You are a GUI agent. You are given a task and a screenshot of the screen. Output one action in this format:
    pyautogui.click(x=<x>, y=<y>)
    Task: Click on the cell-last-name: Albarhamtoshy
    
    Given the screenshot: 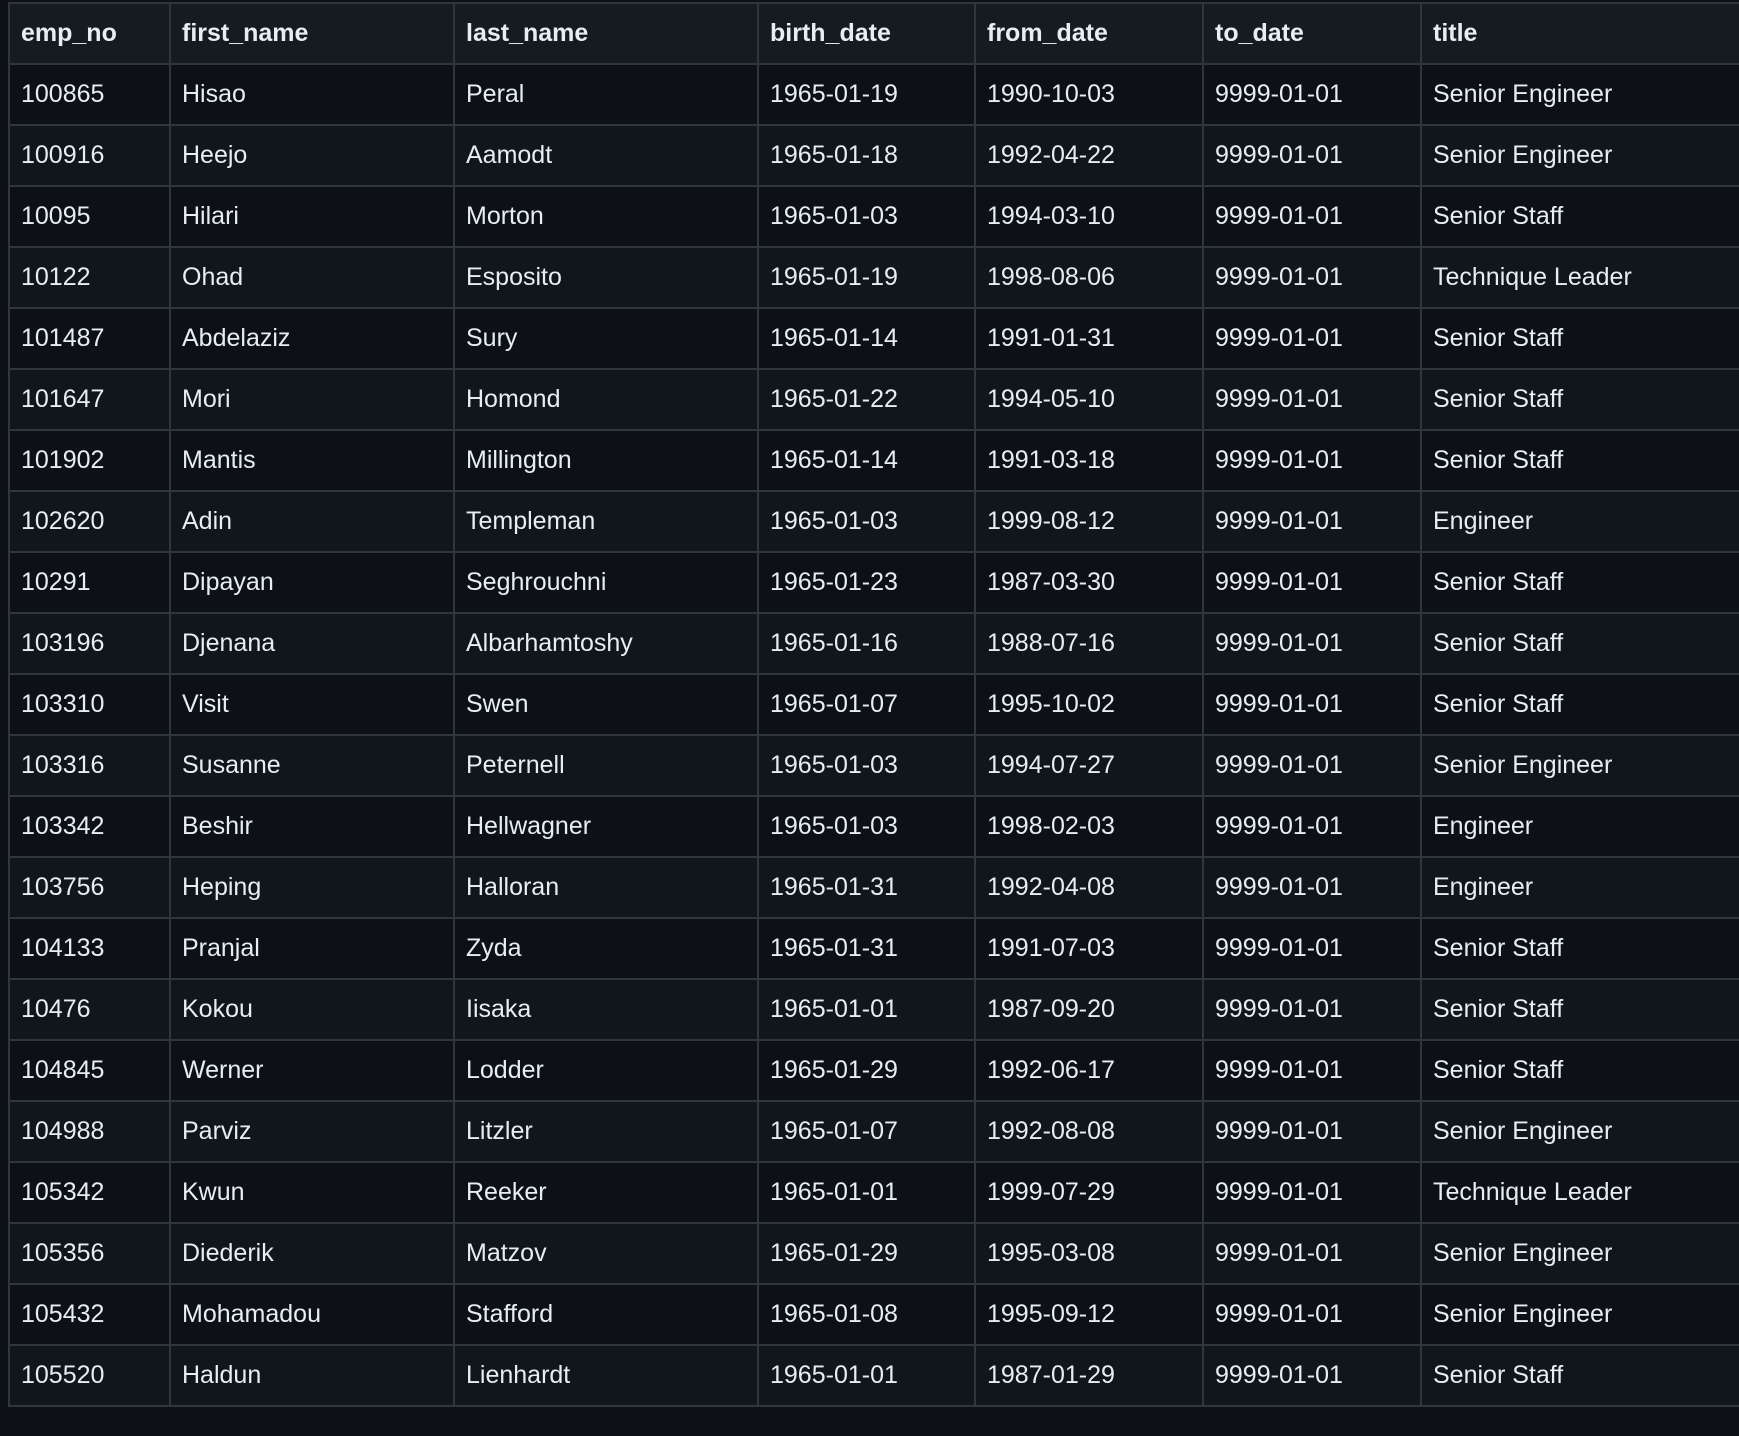 What is the action you would take?
    pyautogui.click(x=606, y=644)
    